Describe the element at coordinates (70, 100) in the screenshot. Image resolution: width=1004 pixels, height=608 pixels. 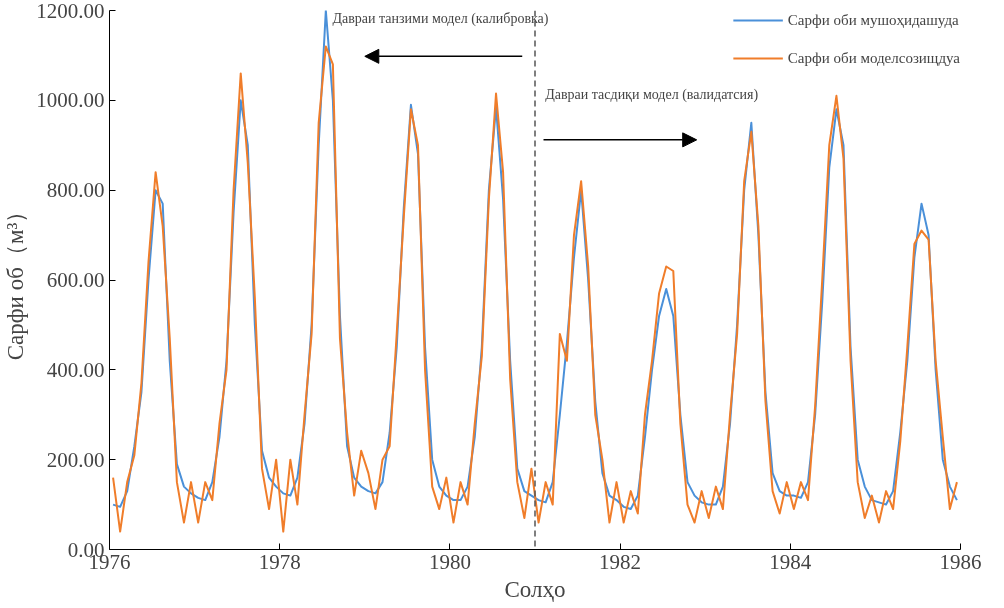
I see `y-tick-label: 1000.00` at that location.